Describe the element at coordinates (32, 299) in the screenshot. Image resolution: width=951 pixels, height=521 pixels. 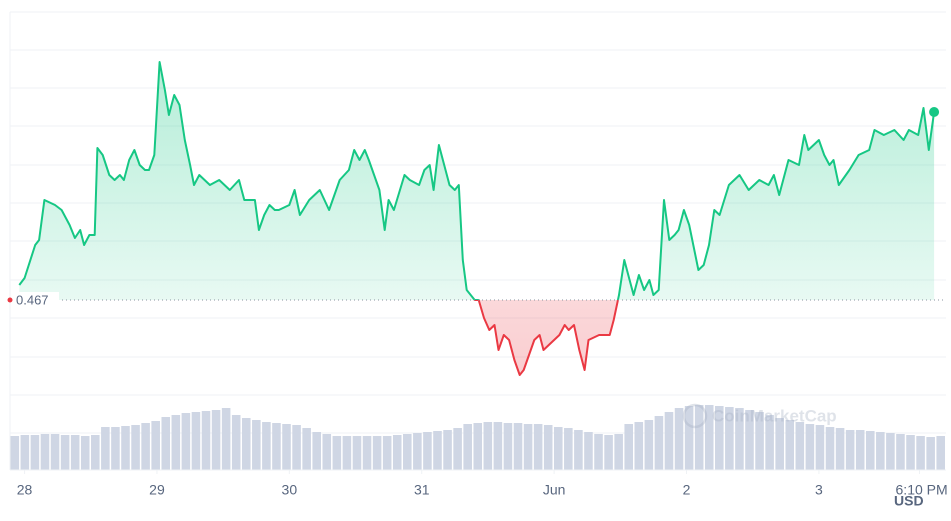
I see `baseline-label: 0.467` at that location.